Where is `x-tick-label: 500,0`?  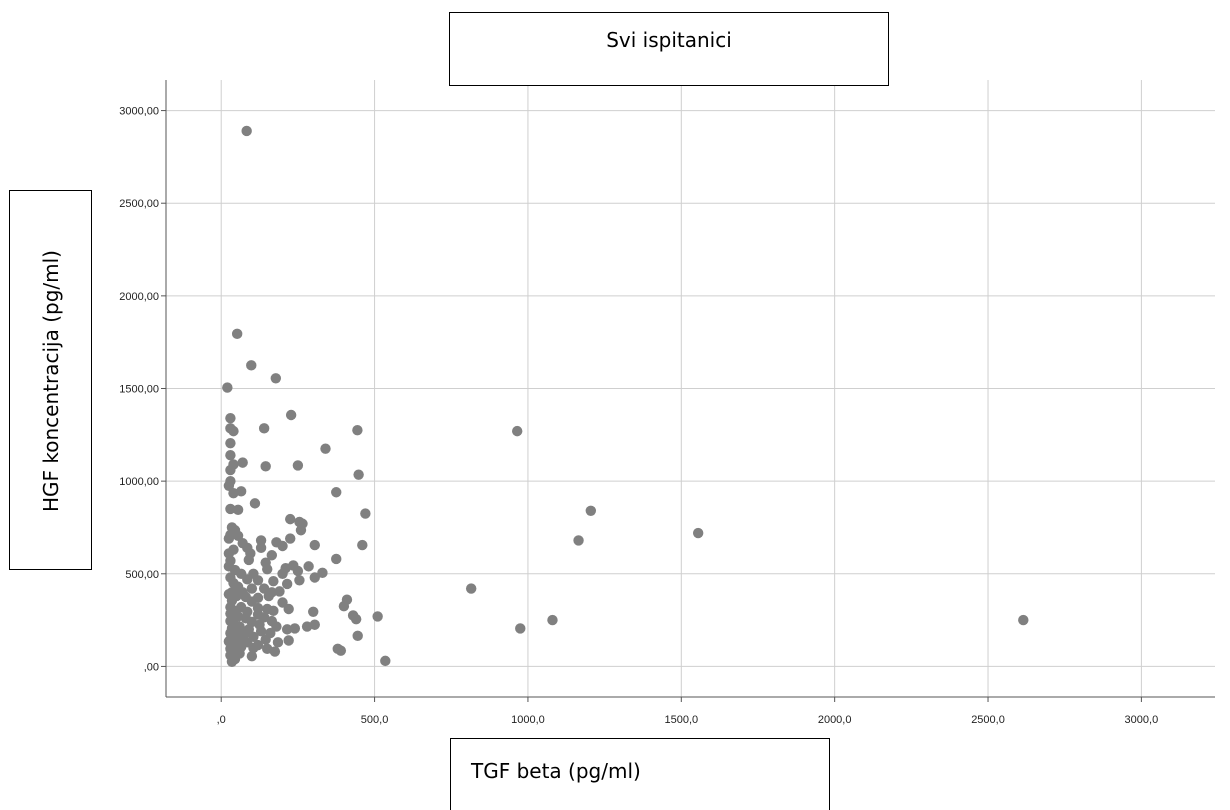
x-tick-label: 500,0 is located at coordinates (375, 720).